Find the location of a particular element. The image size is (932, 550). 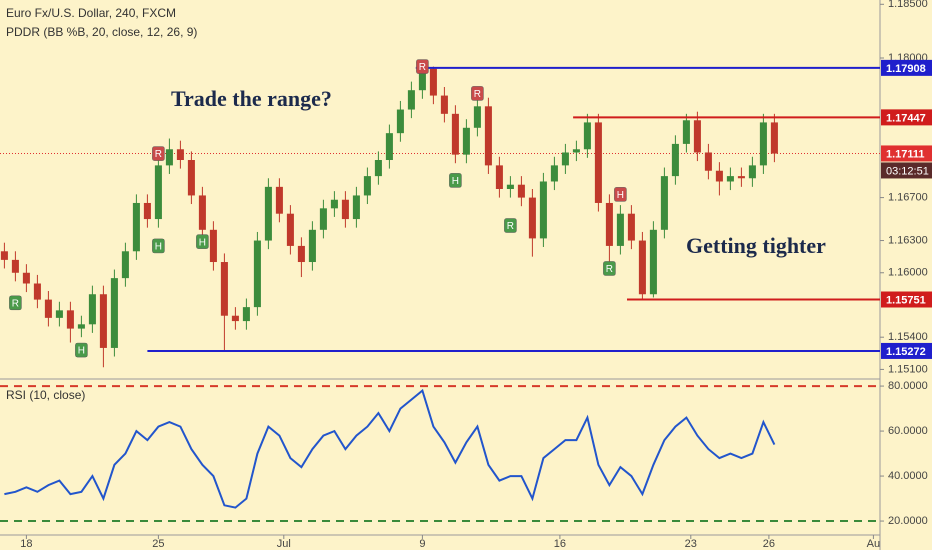

annotation: Trade the range? is located at coordinates (251, 98).